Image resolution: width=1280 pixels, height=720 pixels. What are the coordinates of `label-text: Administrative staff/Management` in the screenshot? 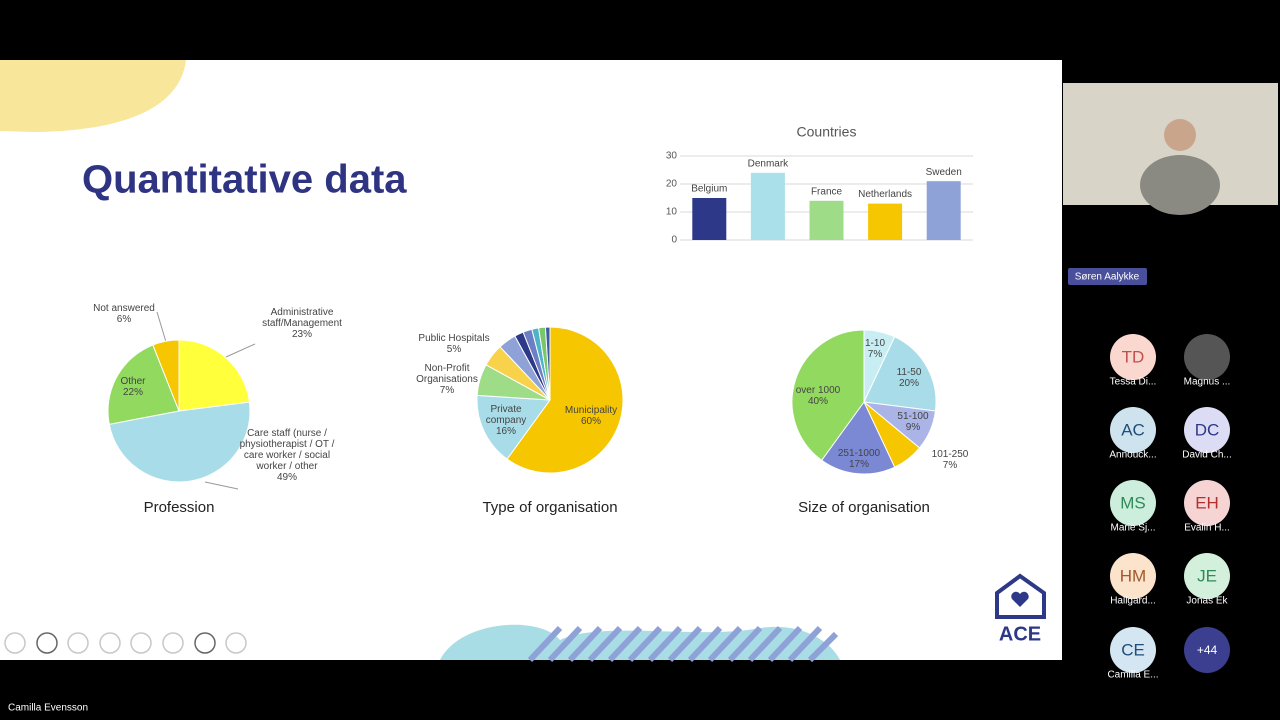 It's located at (302, 318).